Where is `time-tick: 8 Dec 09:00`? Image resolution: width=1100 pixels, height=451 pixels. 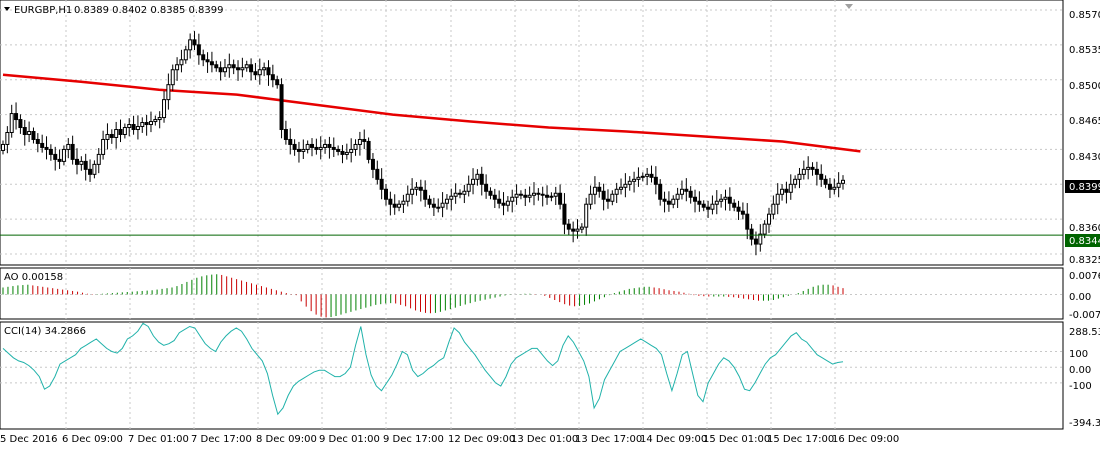 time-tick: 8 Dec 09:00 is located at coordinates (286, 439).